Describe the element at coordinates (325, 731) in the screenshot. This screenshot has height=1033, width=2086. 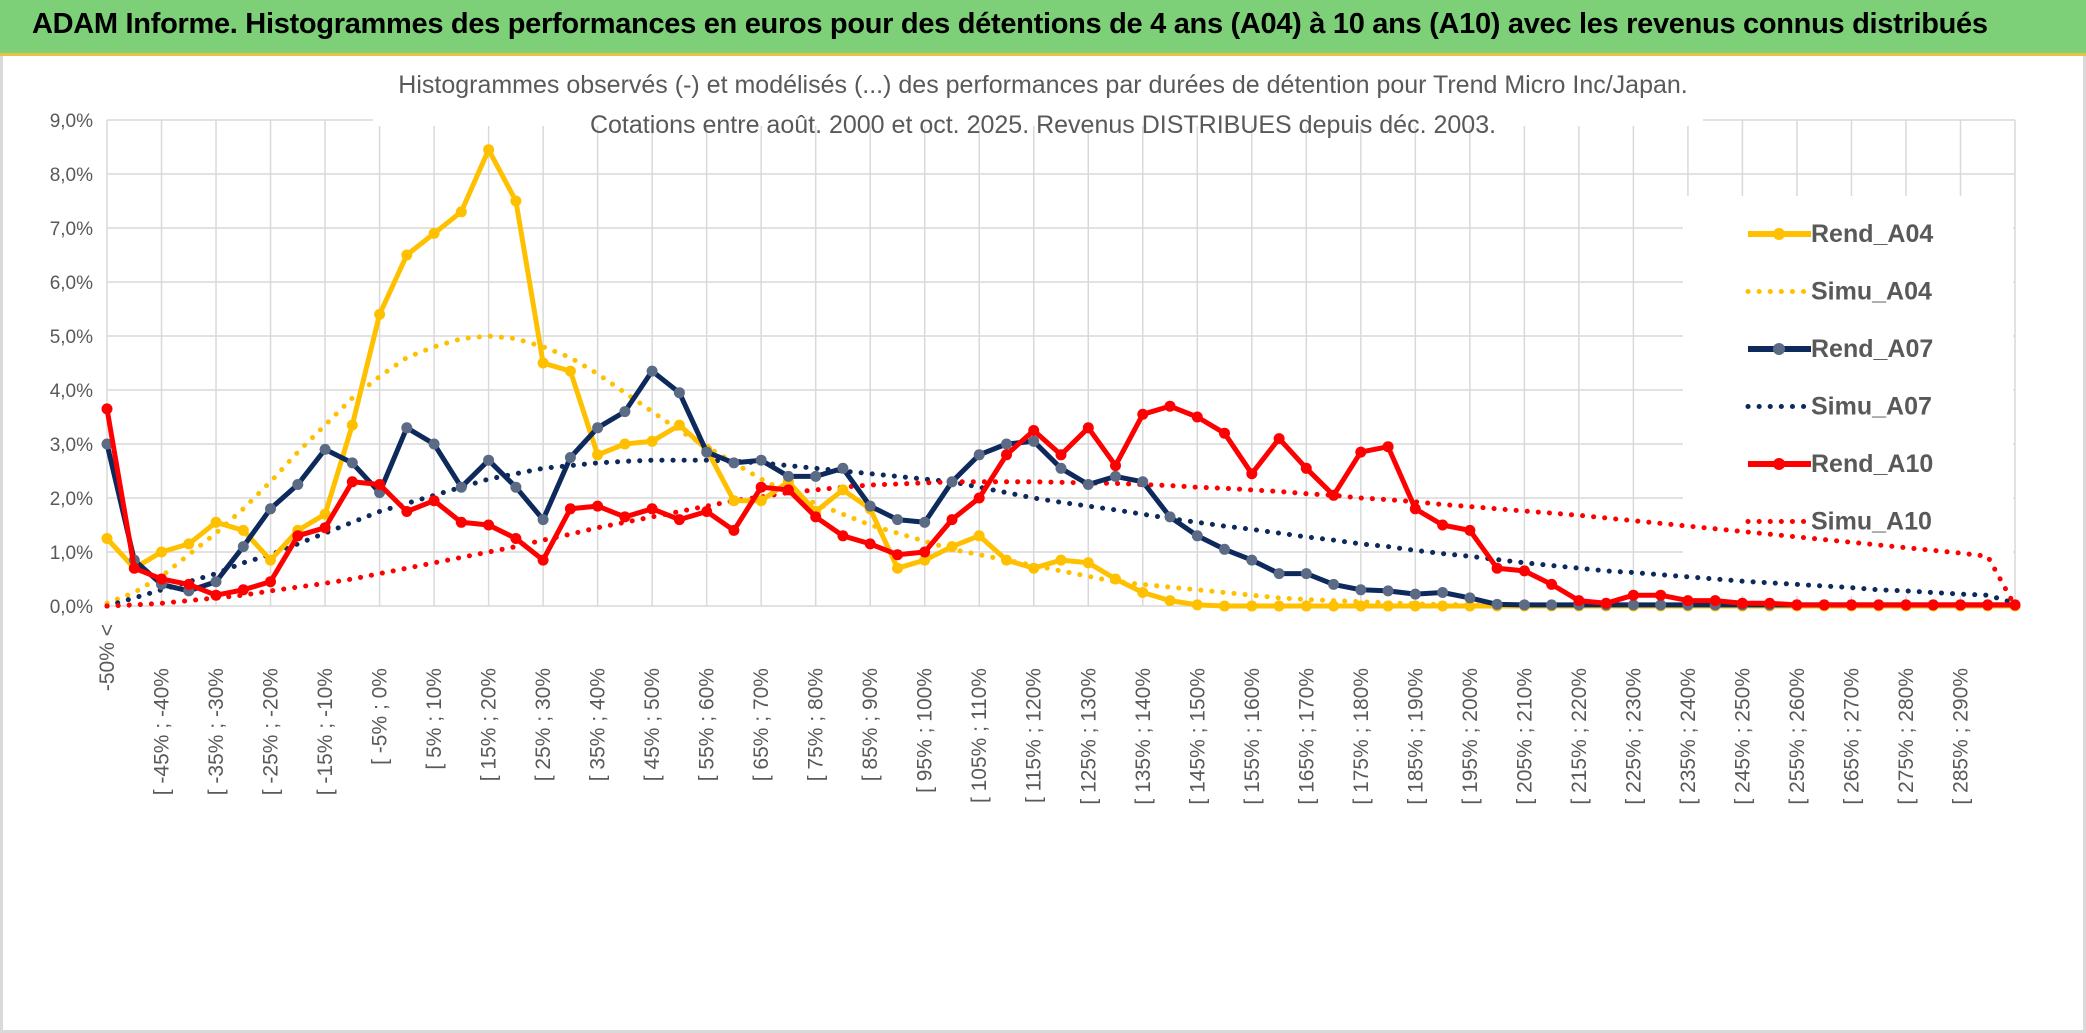
I see `x-tick-label: [ -15% ; -10%` at that location.